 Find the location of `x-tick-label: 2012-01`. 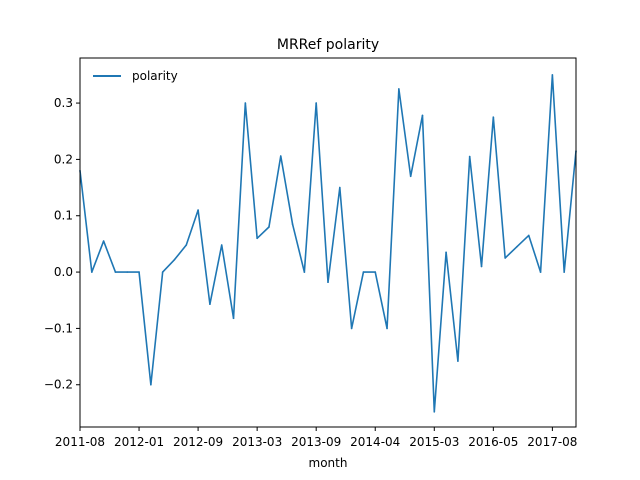

x-tick-label: 2012-01 is located at coordinates (139, 442).